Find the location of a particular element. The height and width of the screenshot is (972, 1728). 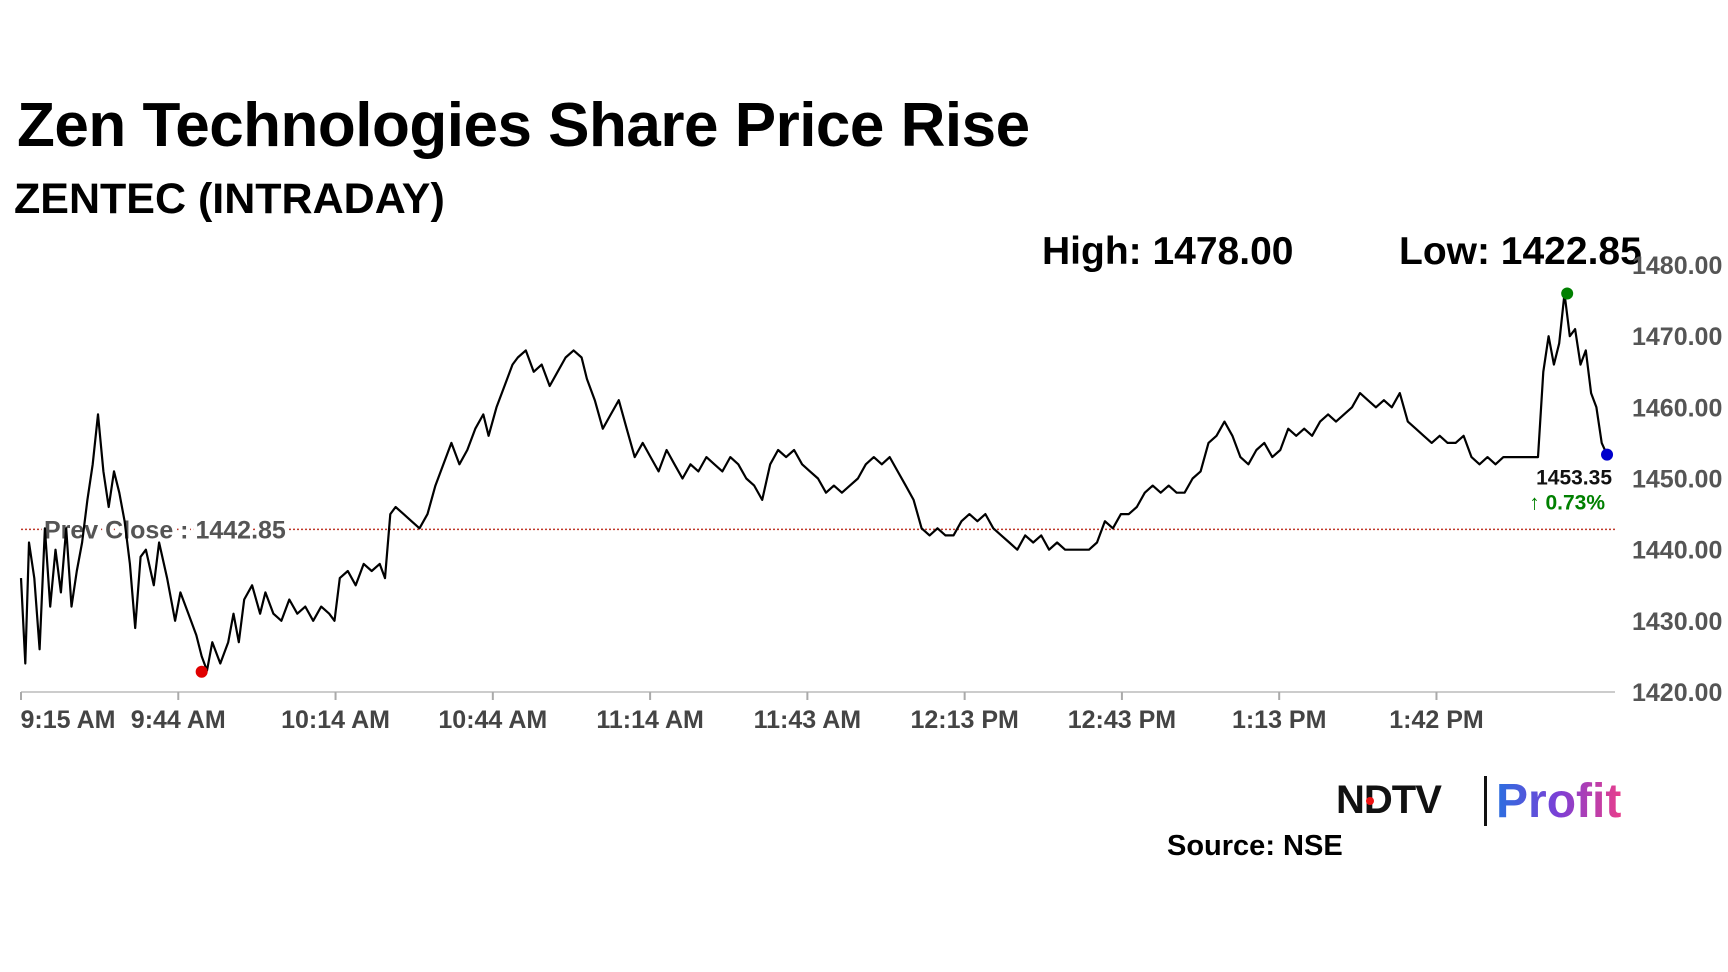

prev-close-label: Prev Close : 1442.85 is located at coordinates (165, 530).